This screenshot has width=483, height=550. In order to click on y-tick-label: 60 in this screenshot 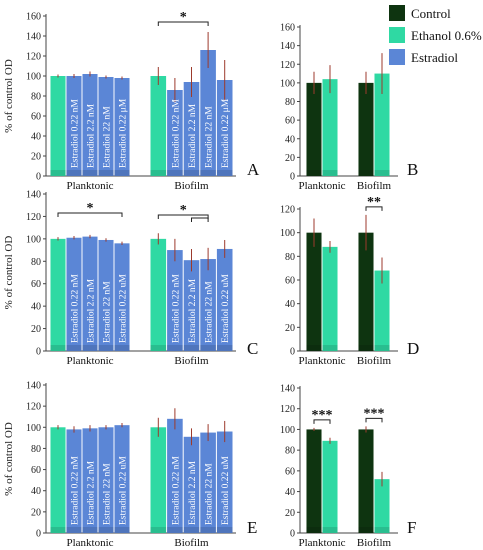, I will do `click(290, 471)`.